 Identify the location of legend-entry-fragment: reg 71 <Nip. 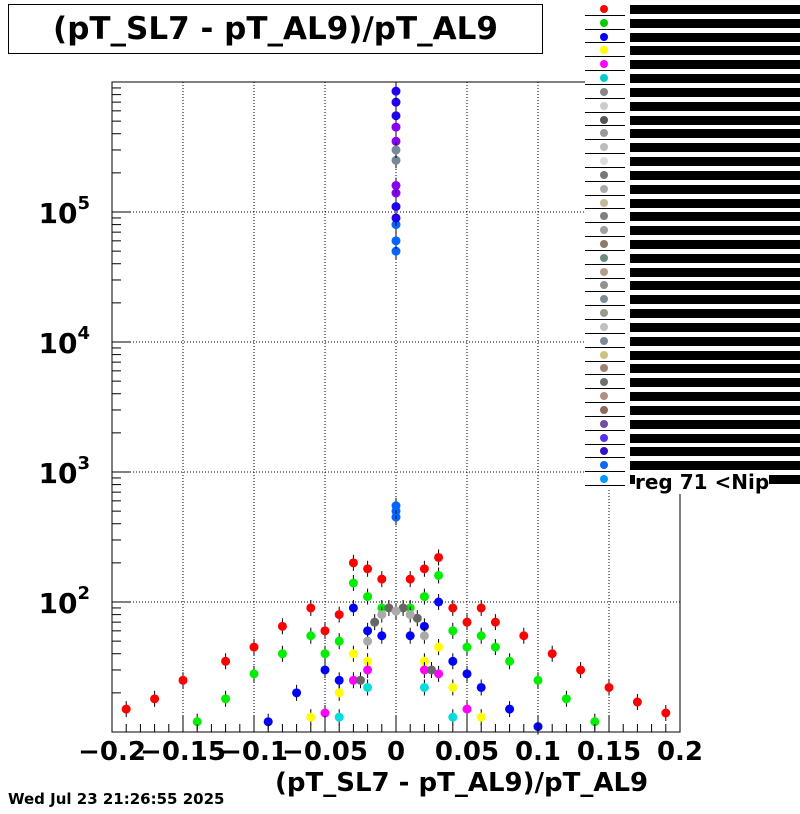
(702, 482).